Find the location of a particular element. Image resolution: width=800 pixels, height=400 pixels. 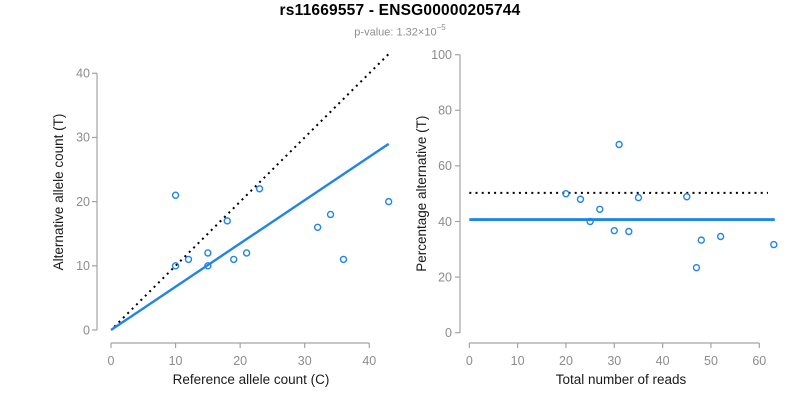

left-x-axis-title: Reference allele count (C) is located at coordinates (251, 379).